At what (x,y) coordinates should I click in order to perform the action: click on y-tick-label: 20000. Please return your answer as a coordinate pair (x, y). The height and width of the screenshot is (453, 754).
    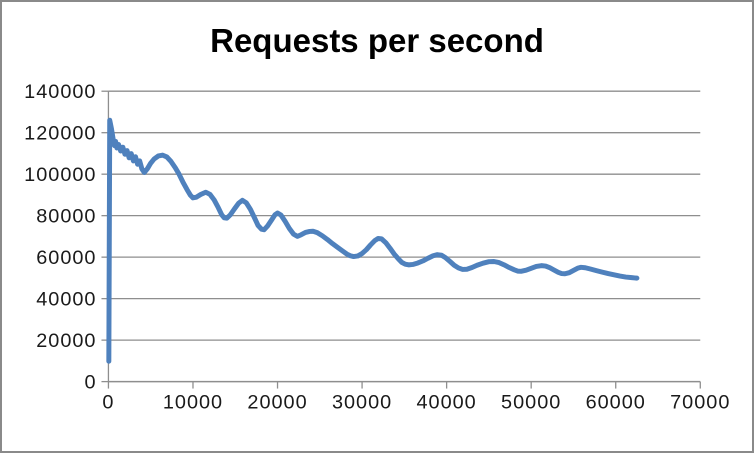
    Looking at the image, I should click on (66, 341).